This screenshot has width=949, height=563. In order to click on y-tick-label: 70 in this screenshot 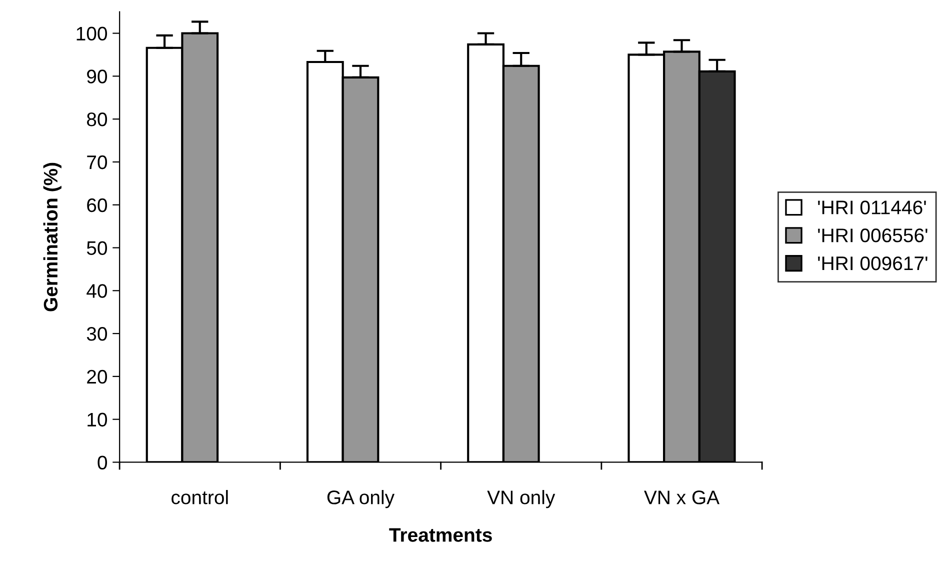, I will do `click(97, 162)`.